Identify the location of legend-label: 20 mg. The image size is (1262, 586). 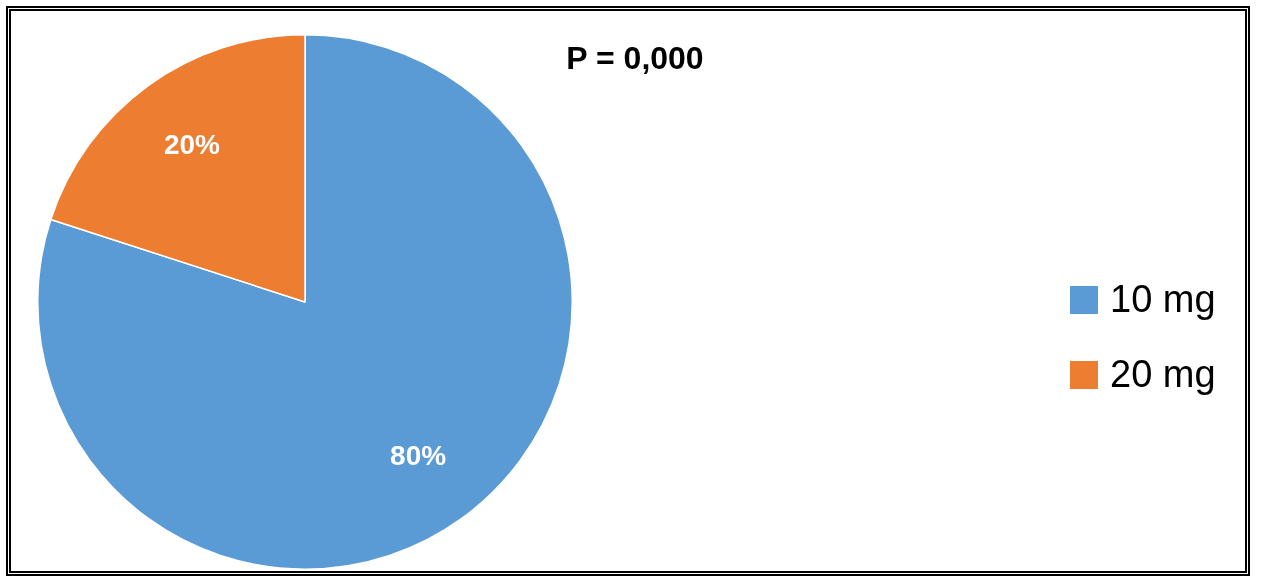
(1163, 374).